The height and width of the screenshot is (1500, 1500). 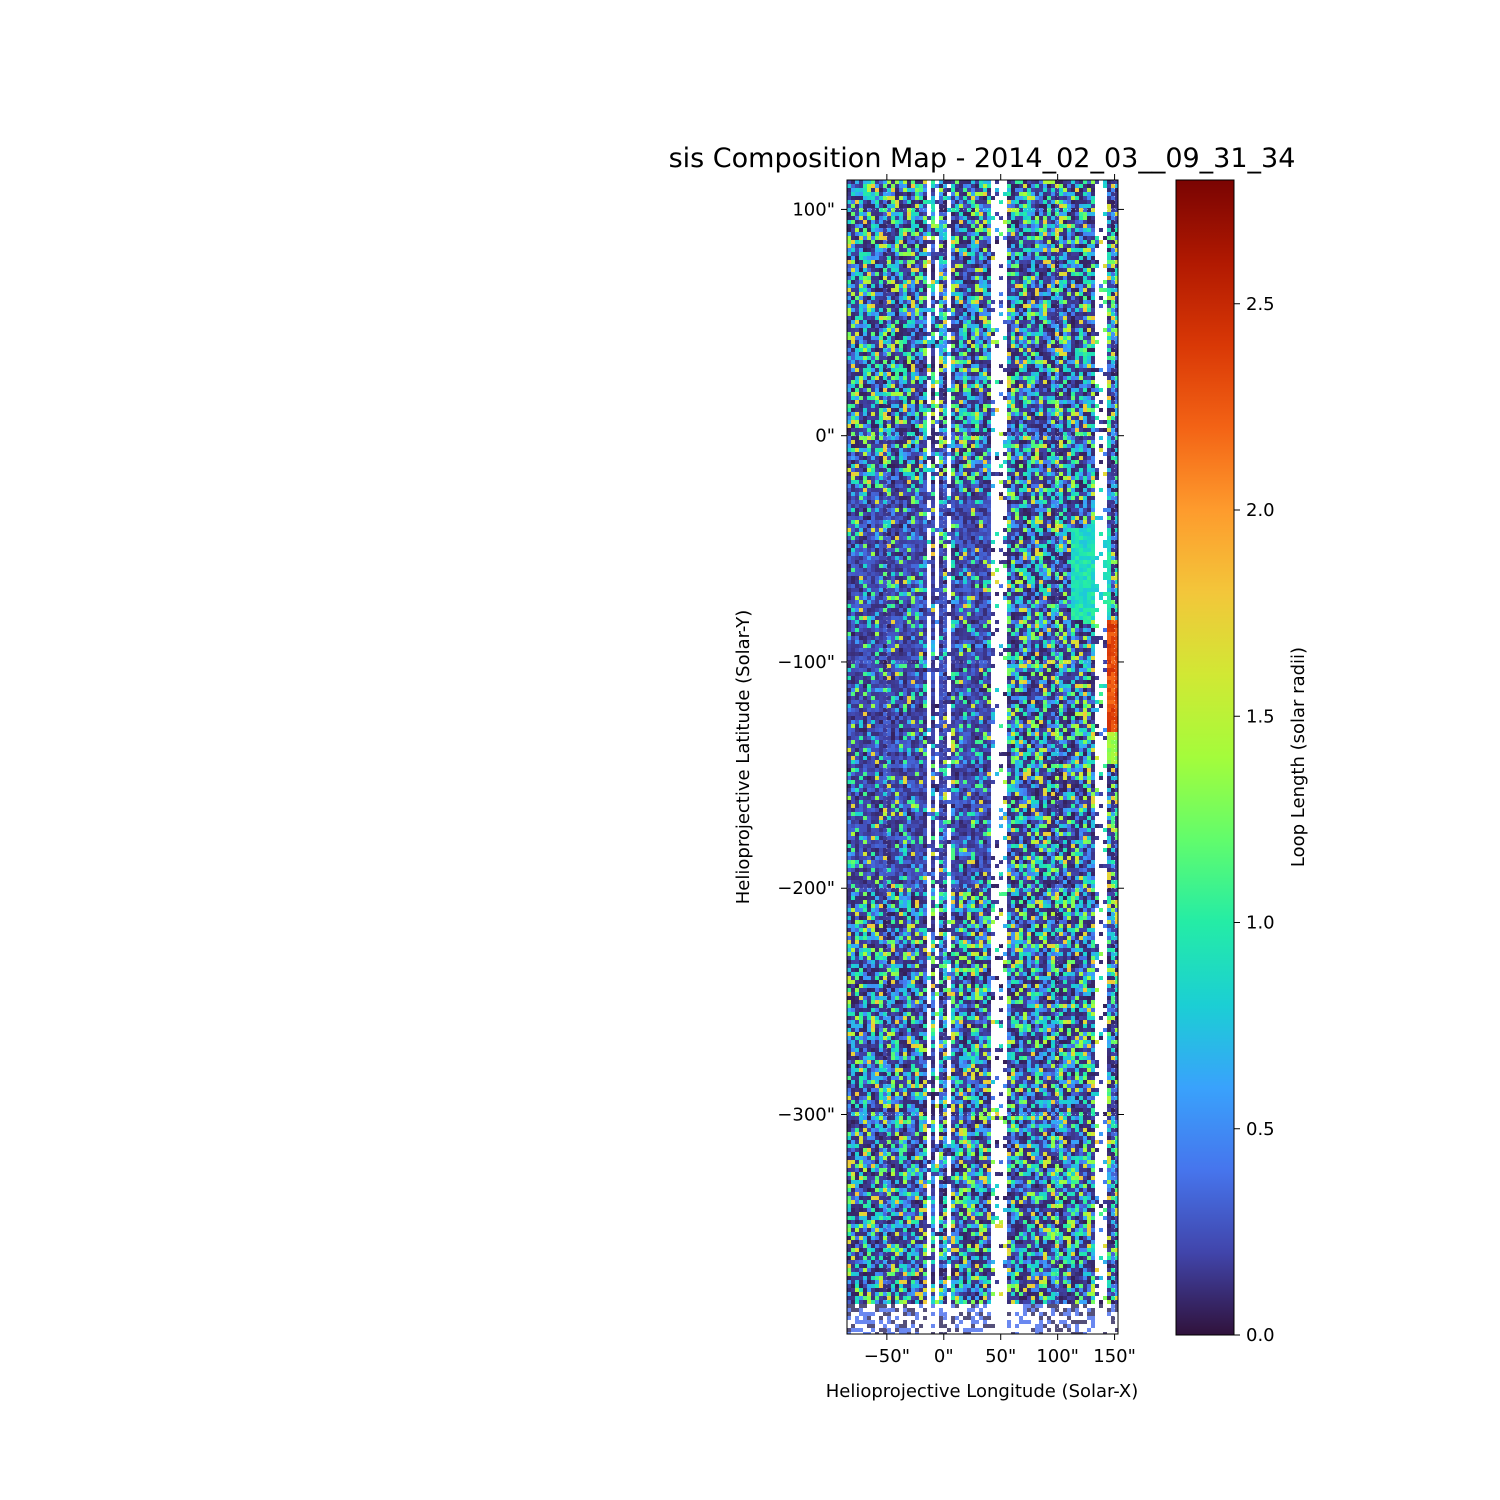 What do you see at coordinates (1057, 1356) in the screenshot?
I see `x-tick-label: 100"` at bounding box center [1057, 1356].